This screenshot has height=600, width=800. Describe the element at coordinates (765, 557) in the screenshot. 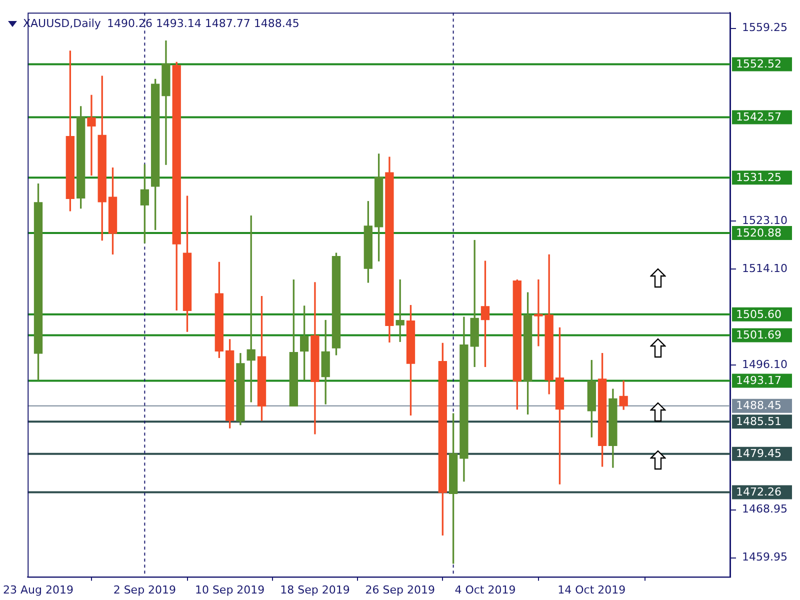

I see `y-tick-label: 1459.95` at that location.